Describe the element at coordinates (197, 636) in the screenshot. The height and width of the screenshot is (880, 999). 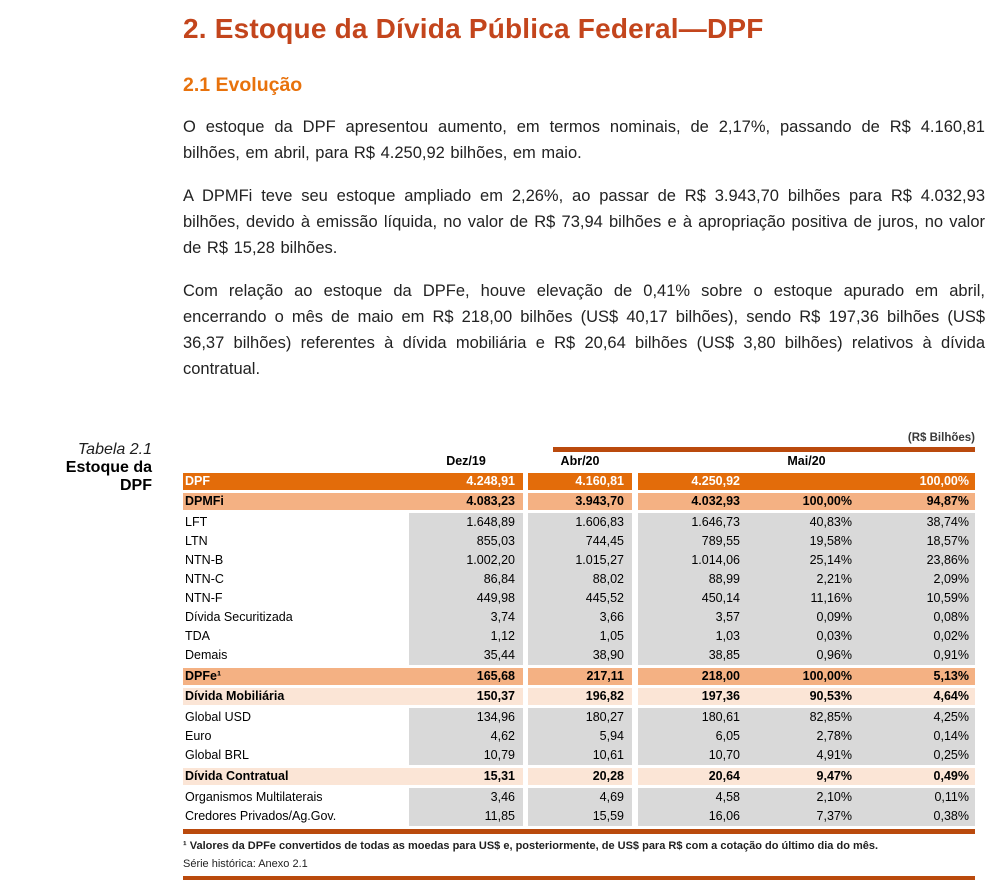
I see `row-label: TDA` at that location.